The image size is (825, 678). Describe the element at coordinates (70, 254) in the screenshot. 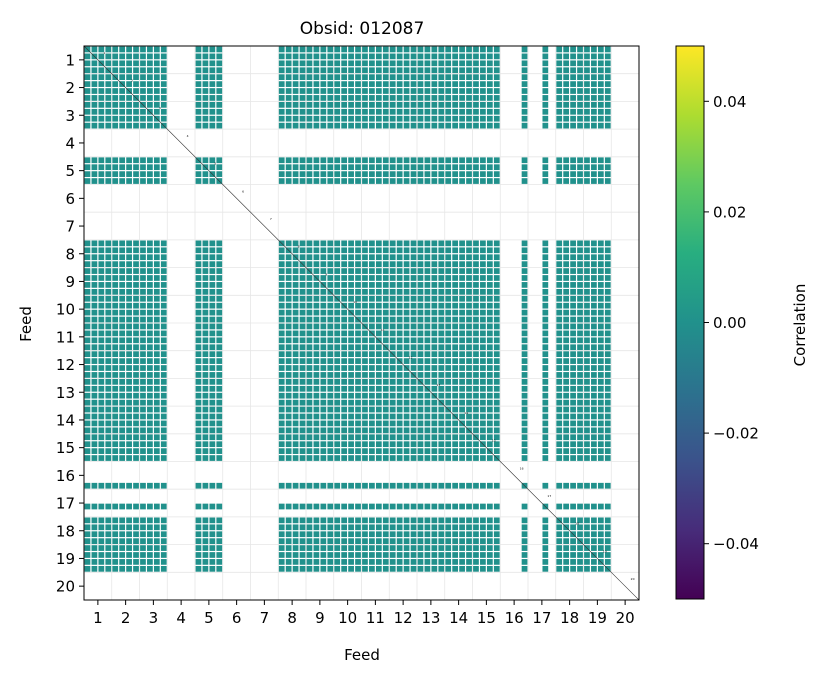

I see `y-tick-label: 8` at that location.